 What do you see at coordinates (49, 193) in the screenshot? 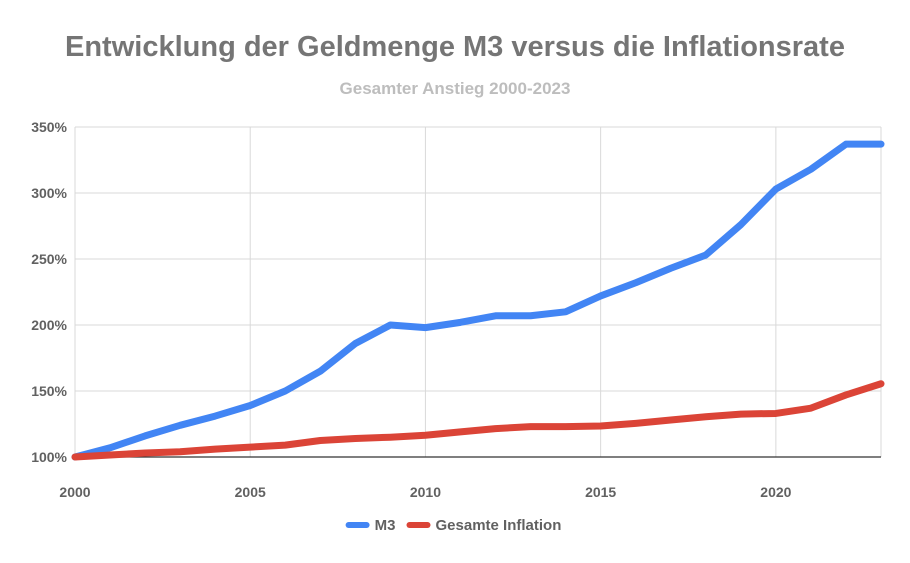
I see `y-tick-label: 300%` at bounding box center [49, 193].